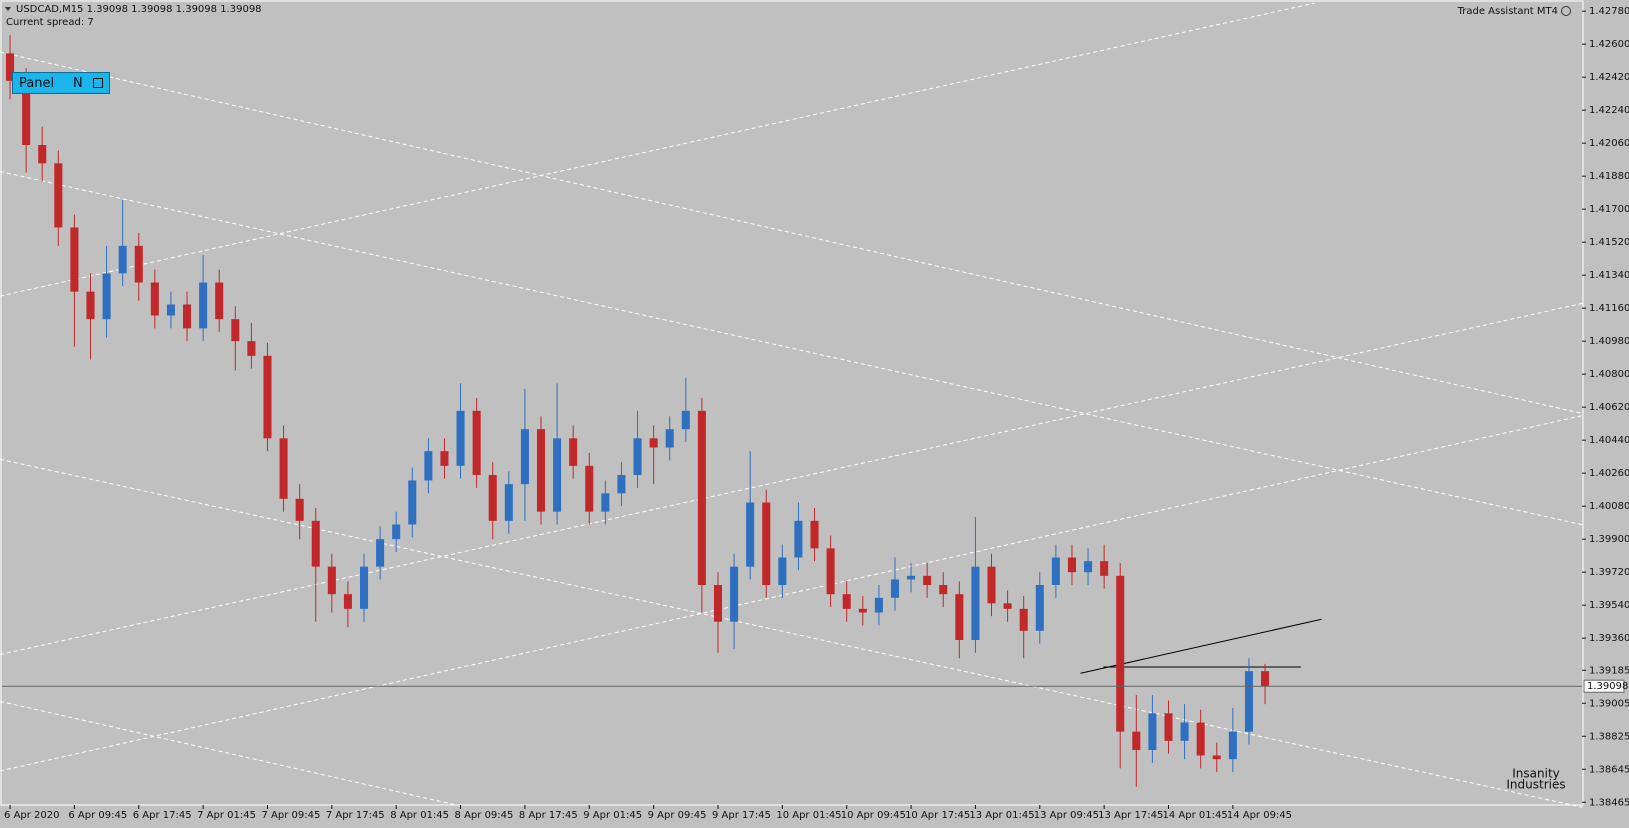 The height and width of the screenshot is (828, 1629). What do you see at coordinates (98, 83) in the screenshot?
I see `panel-minimize` at bounding box center [98, 83].